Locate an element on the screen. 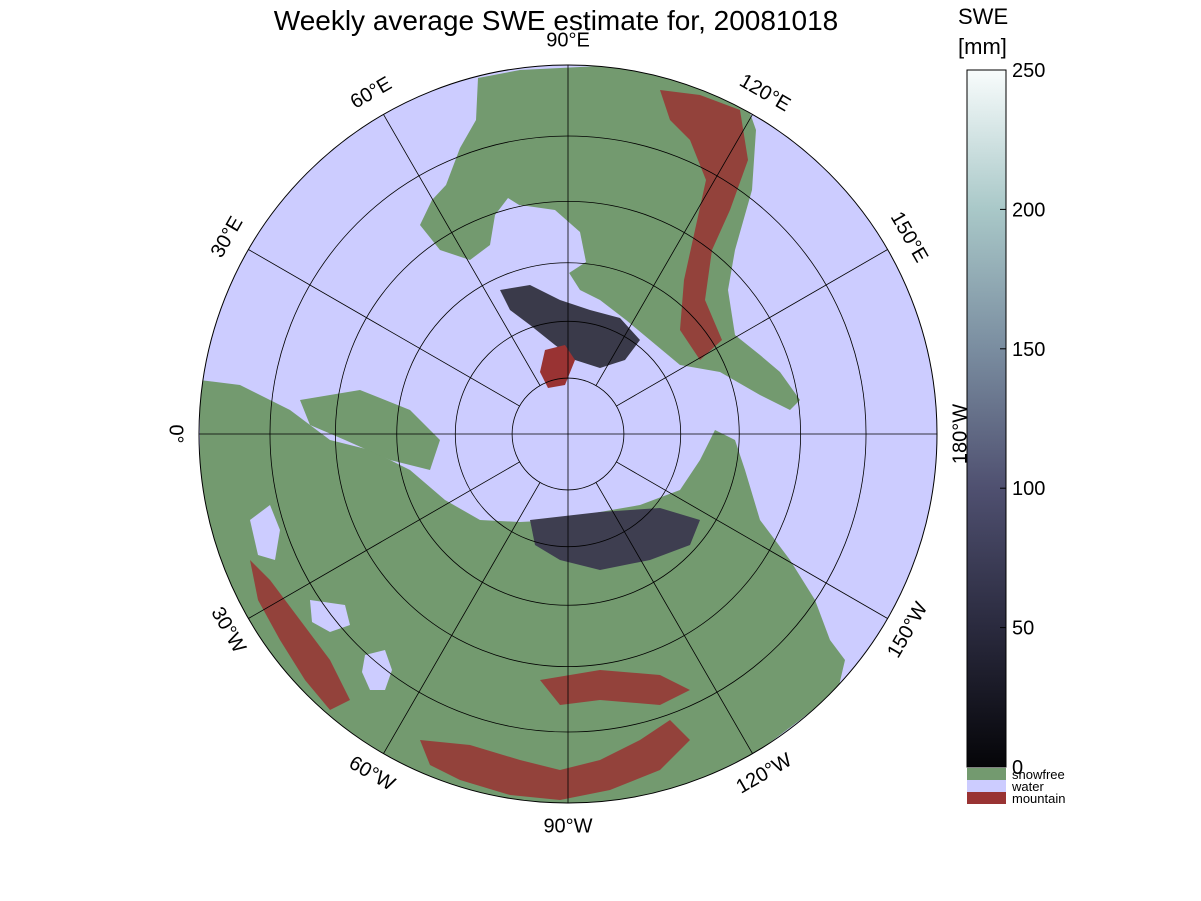  longitude-label: 60°E is located at coordinates (371, 93).